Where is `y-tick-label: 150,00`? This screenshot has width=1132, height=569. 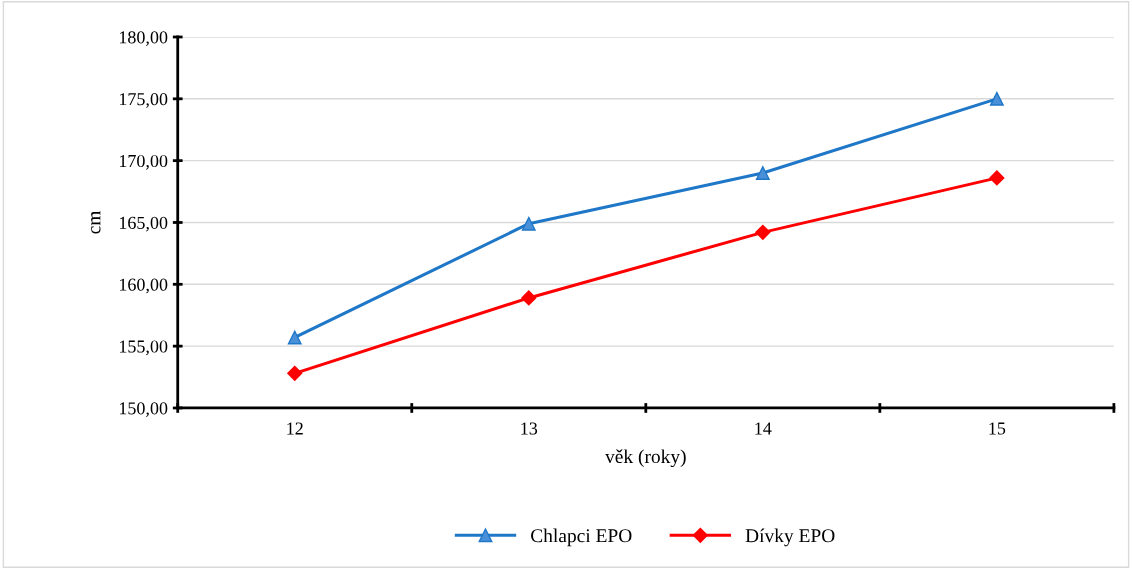
y-tick-label: 150,00 is located at coordinates (143, 410).